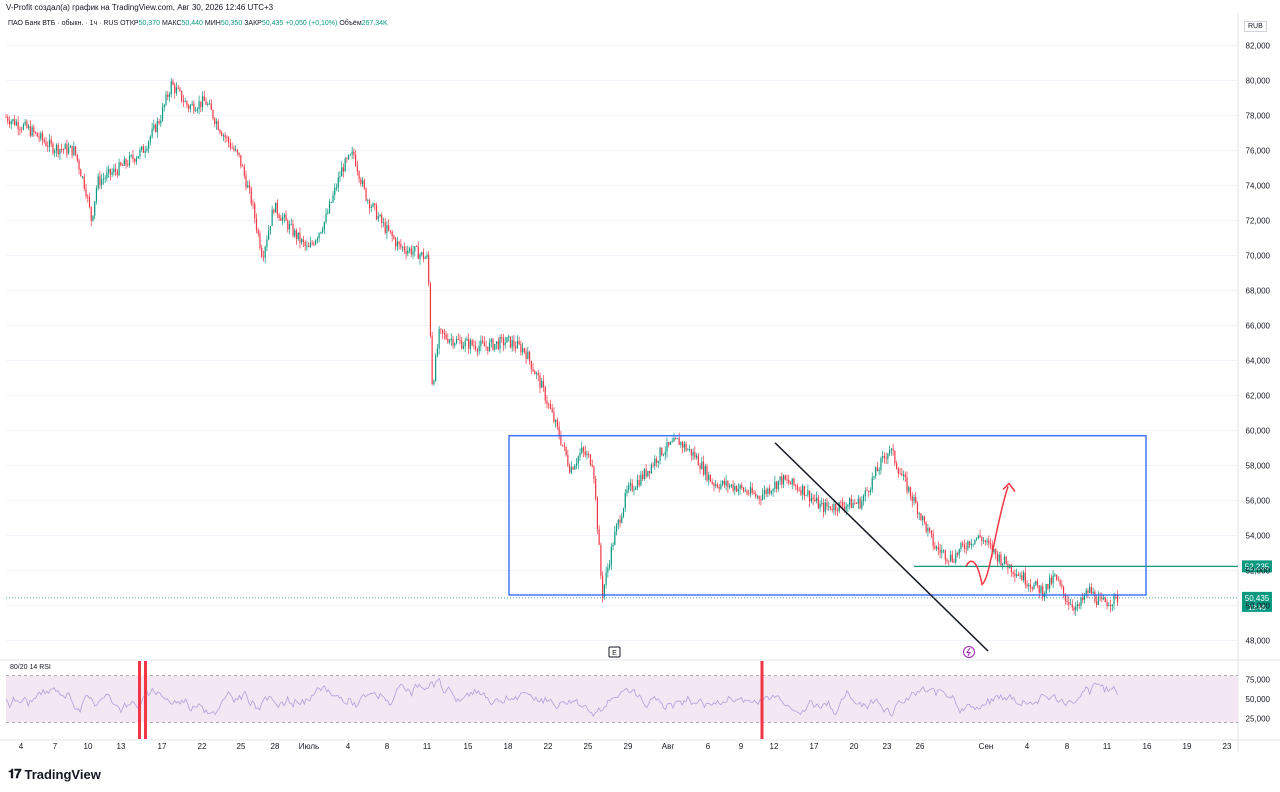 This screenshot has height=792, width=1280. Describe the element at coordinates (614, 653) in the screenshot. I see `earnings-marker-label: E` at that location.